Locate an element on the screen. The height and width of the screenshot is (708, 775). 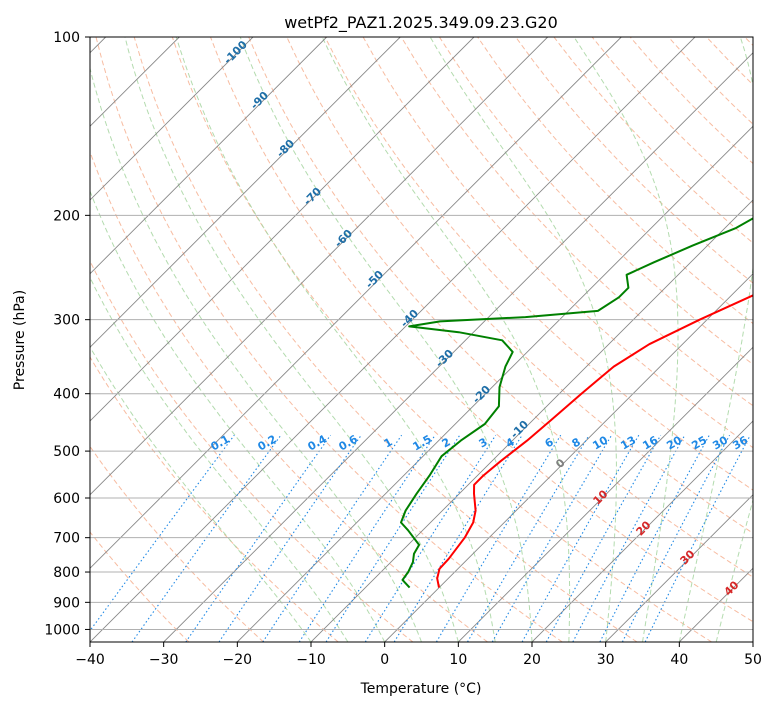
x-tick-label: −10 is located at coordinates (311, 660).